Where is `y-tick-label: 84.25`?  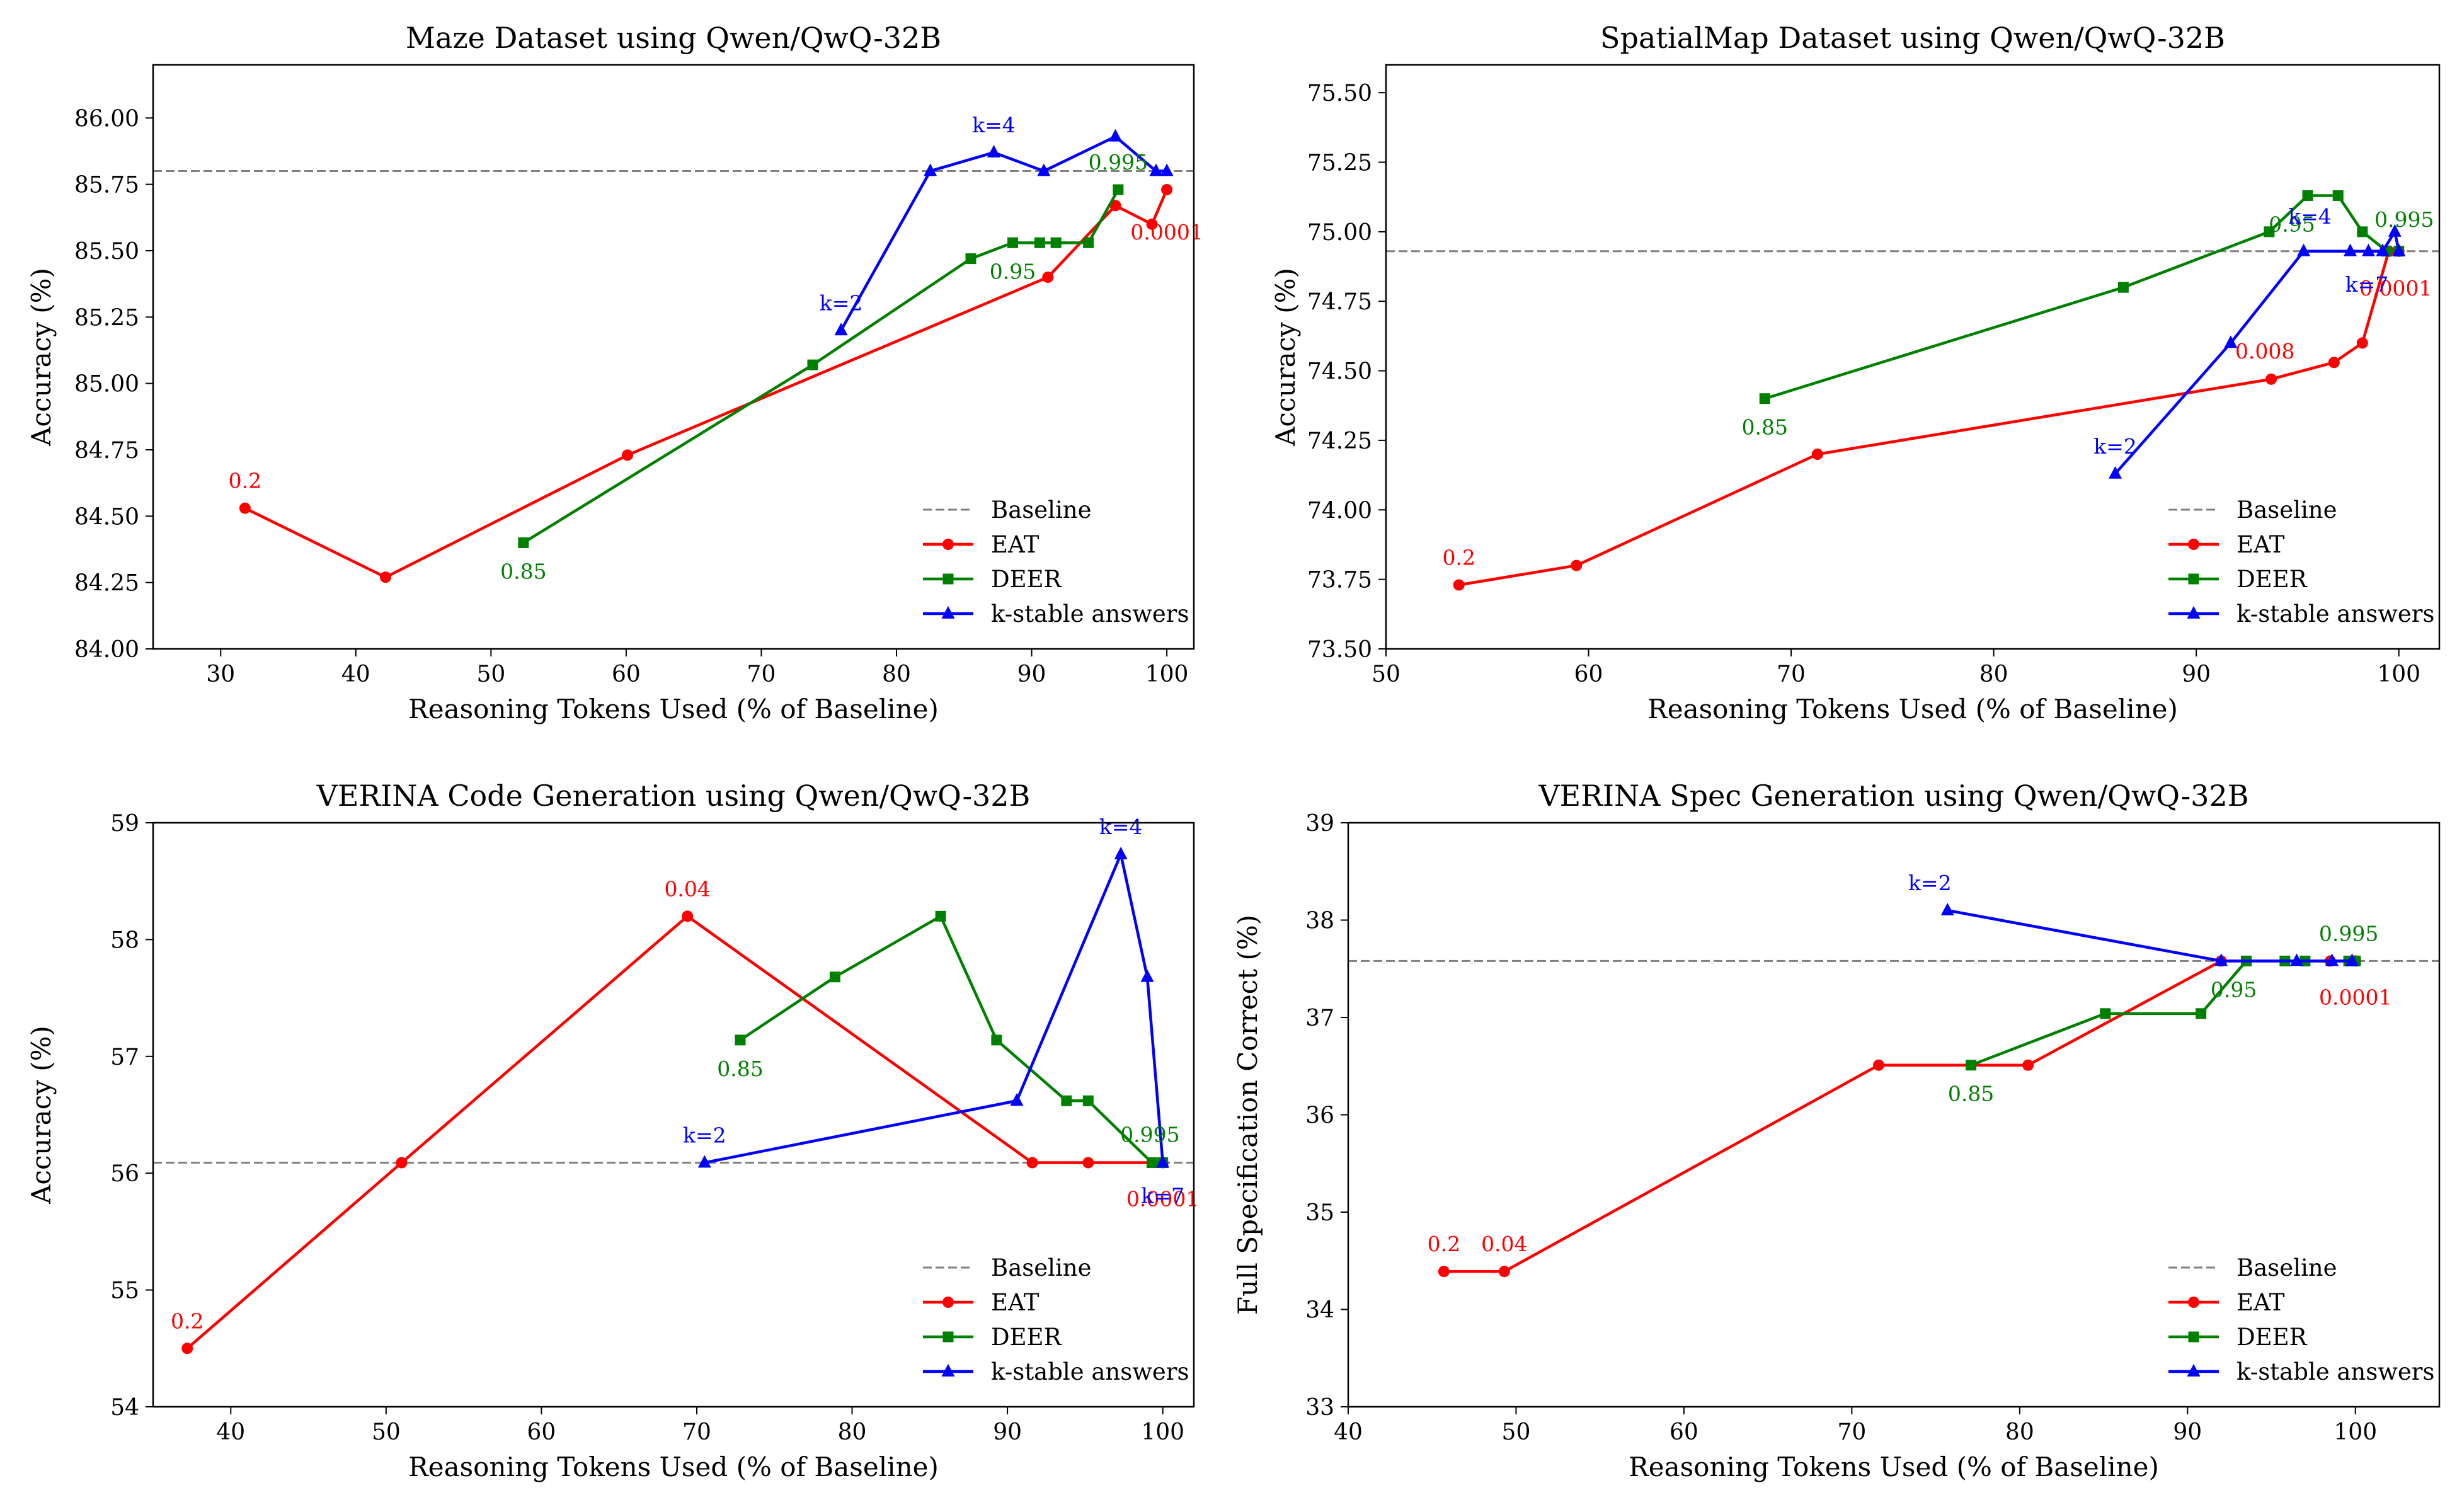
y-tick-label: 84.25 is located at coordinates (106, 584).